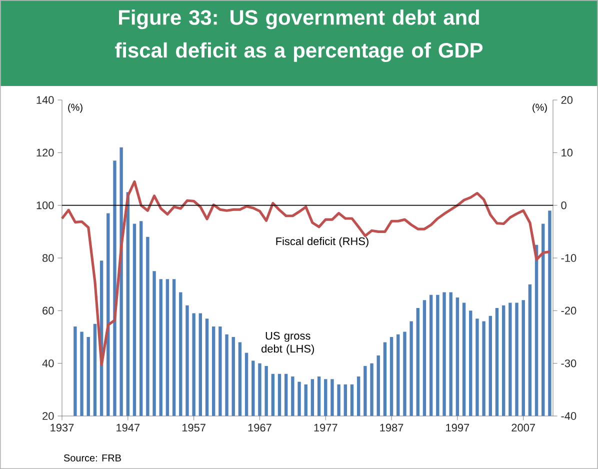 The width and height of the screenshot is (598, 469). I want to click on y-tick-label: 60, so click(48, 310).